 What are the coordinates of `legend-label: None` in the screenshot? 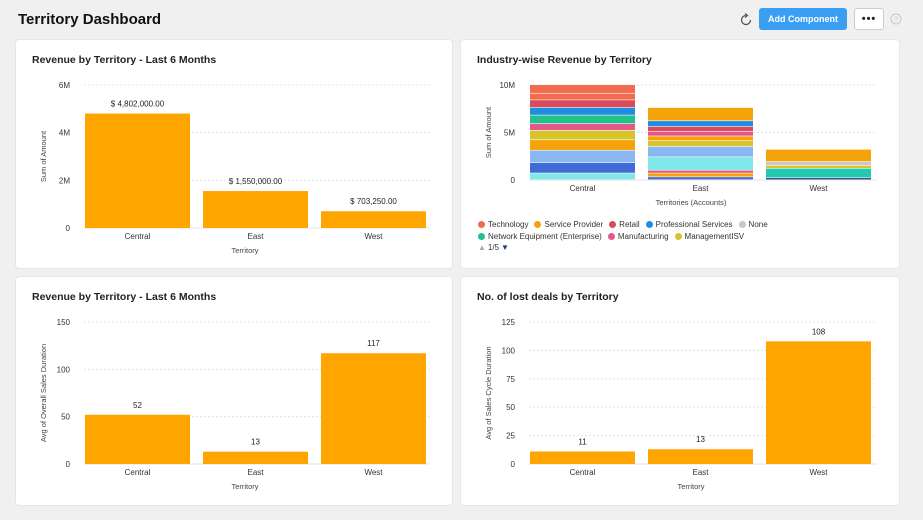 It's located at (758, 224).